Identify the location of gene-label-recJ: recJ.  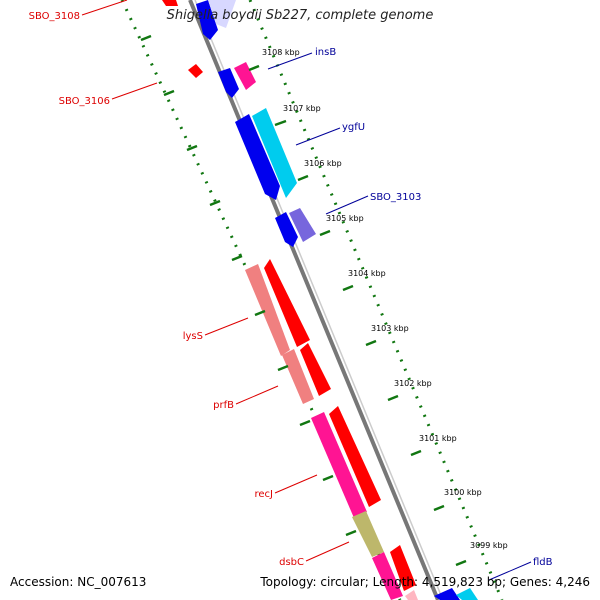
(264, 494).